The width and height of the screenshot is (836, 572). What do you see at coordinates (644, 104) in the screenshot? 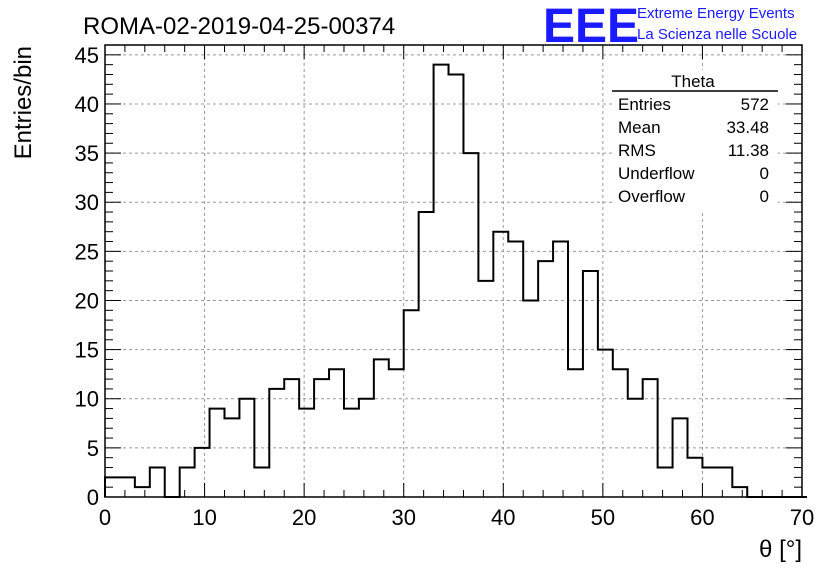
I see `stats-label-entries: Entries` at bounding box center [644, 104].